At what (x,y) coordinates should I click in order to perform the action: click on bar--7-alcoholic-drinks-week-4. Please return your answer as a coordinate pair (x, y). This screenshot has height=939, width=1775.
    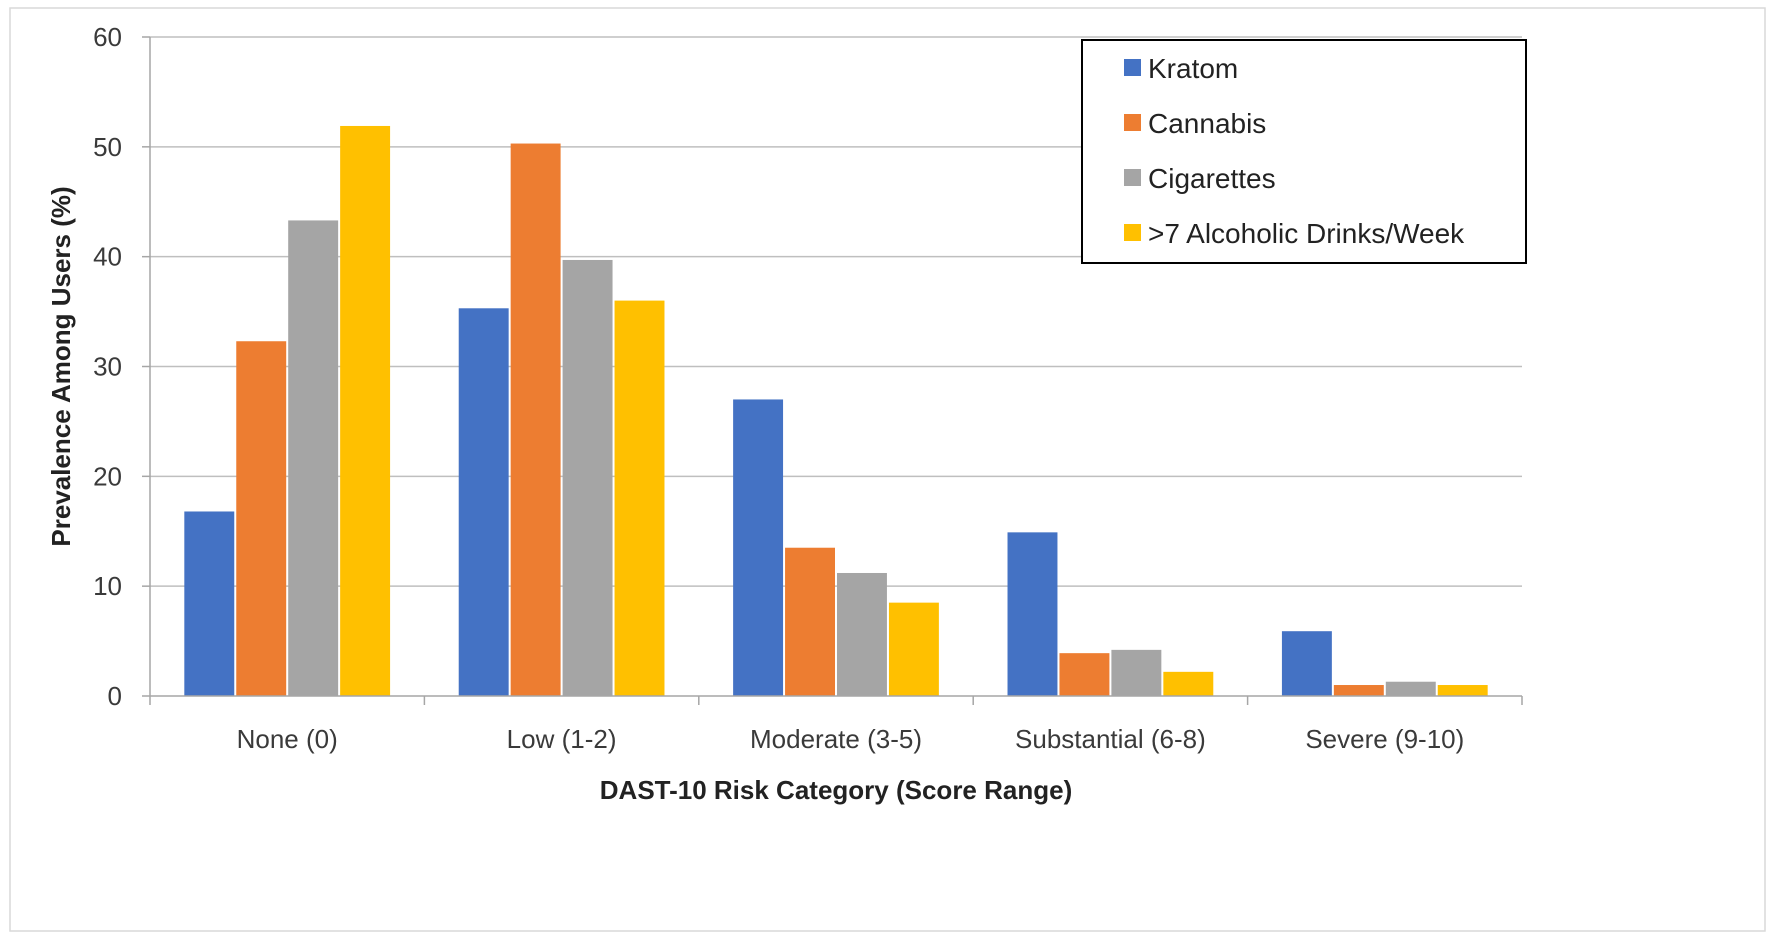
    Looking at the image, I should click on (1462, 690).